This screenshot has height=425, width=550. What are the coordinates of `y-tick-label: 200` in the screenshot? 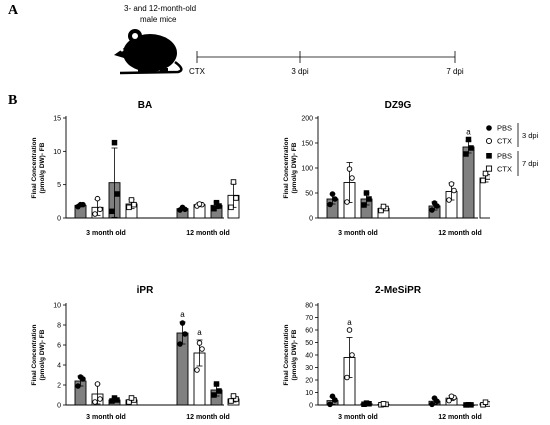 It's located at (307, 119).